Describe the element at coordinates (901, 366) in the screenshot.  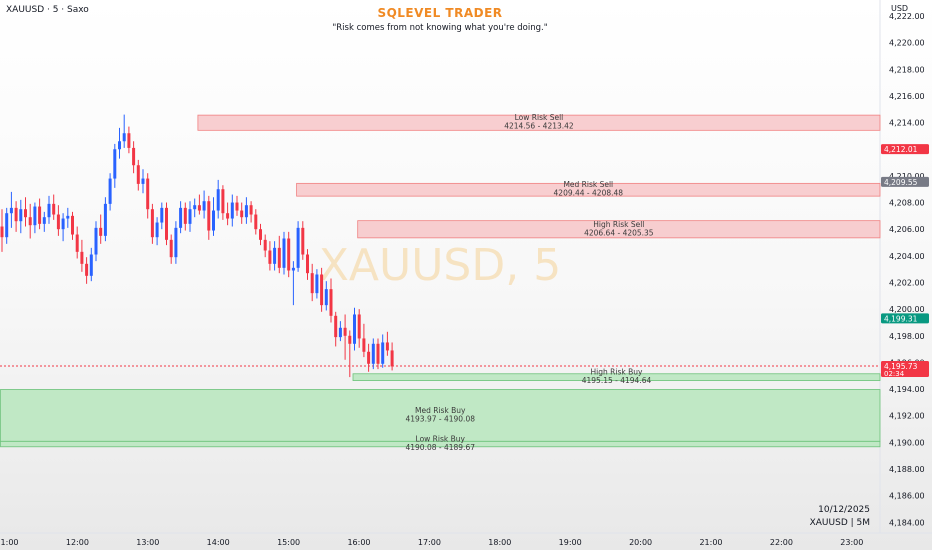
I see `price-tag-value: 4,195.73` at that location.